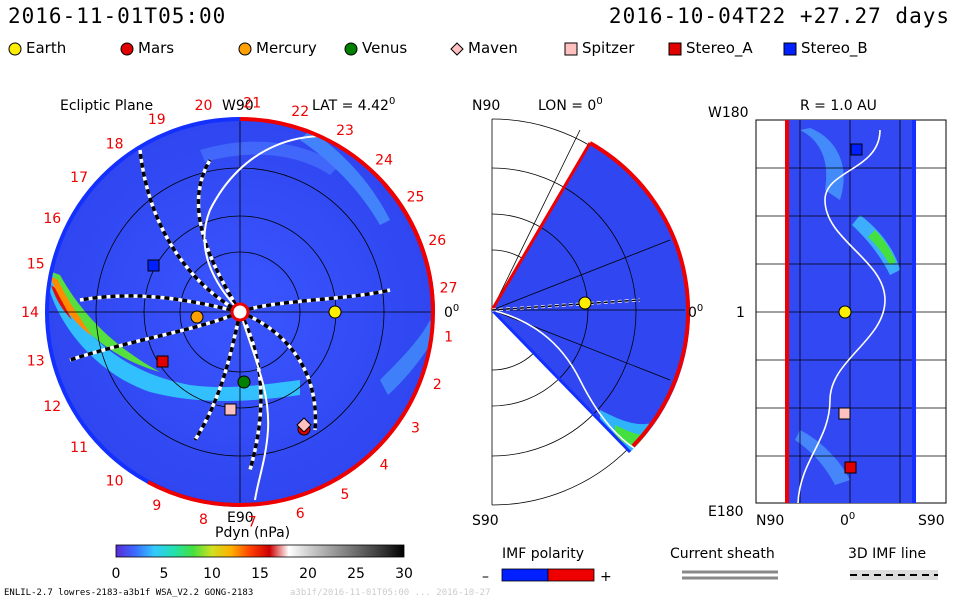 The height and width of the screenshot is (600, 960). What do you see at coordinates (931, 521) in the screenshot?
I see `radial-x-right: S90` at bounding box center [931, 521].